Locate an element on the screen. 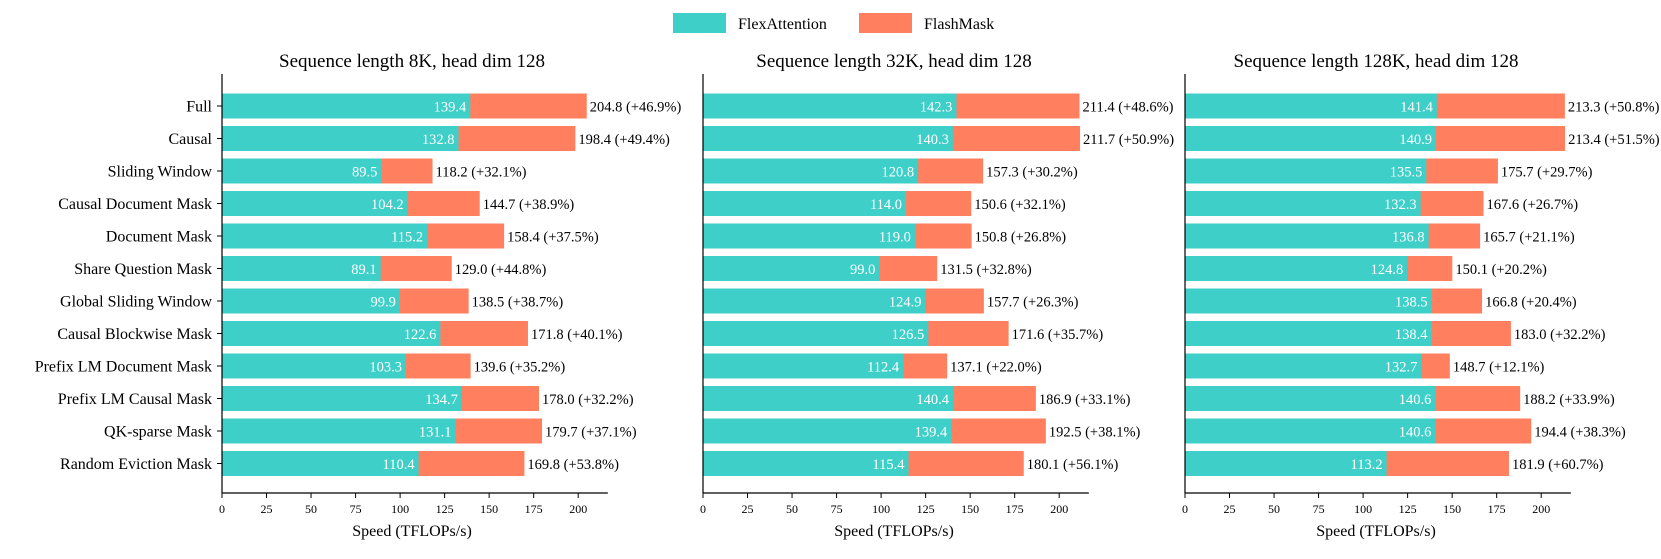 This screenshot has height=559, width=1661. panel-3-xlabel: Speed (TFLOPs/s) is located at coordinates (1376, 531).